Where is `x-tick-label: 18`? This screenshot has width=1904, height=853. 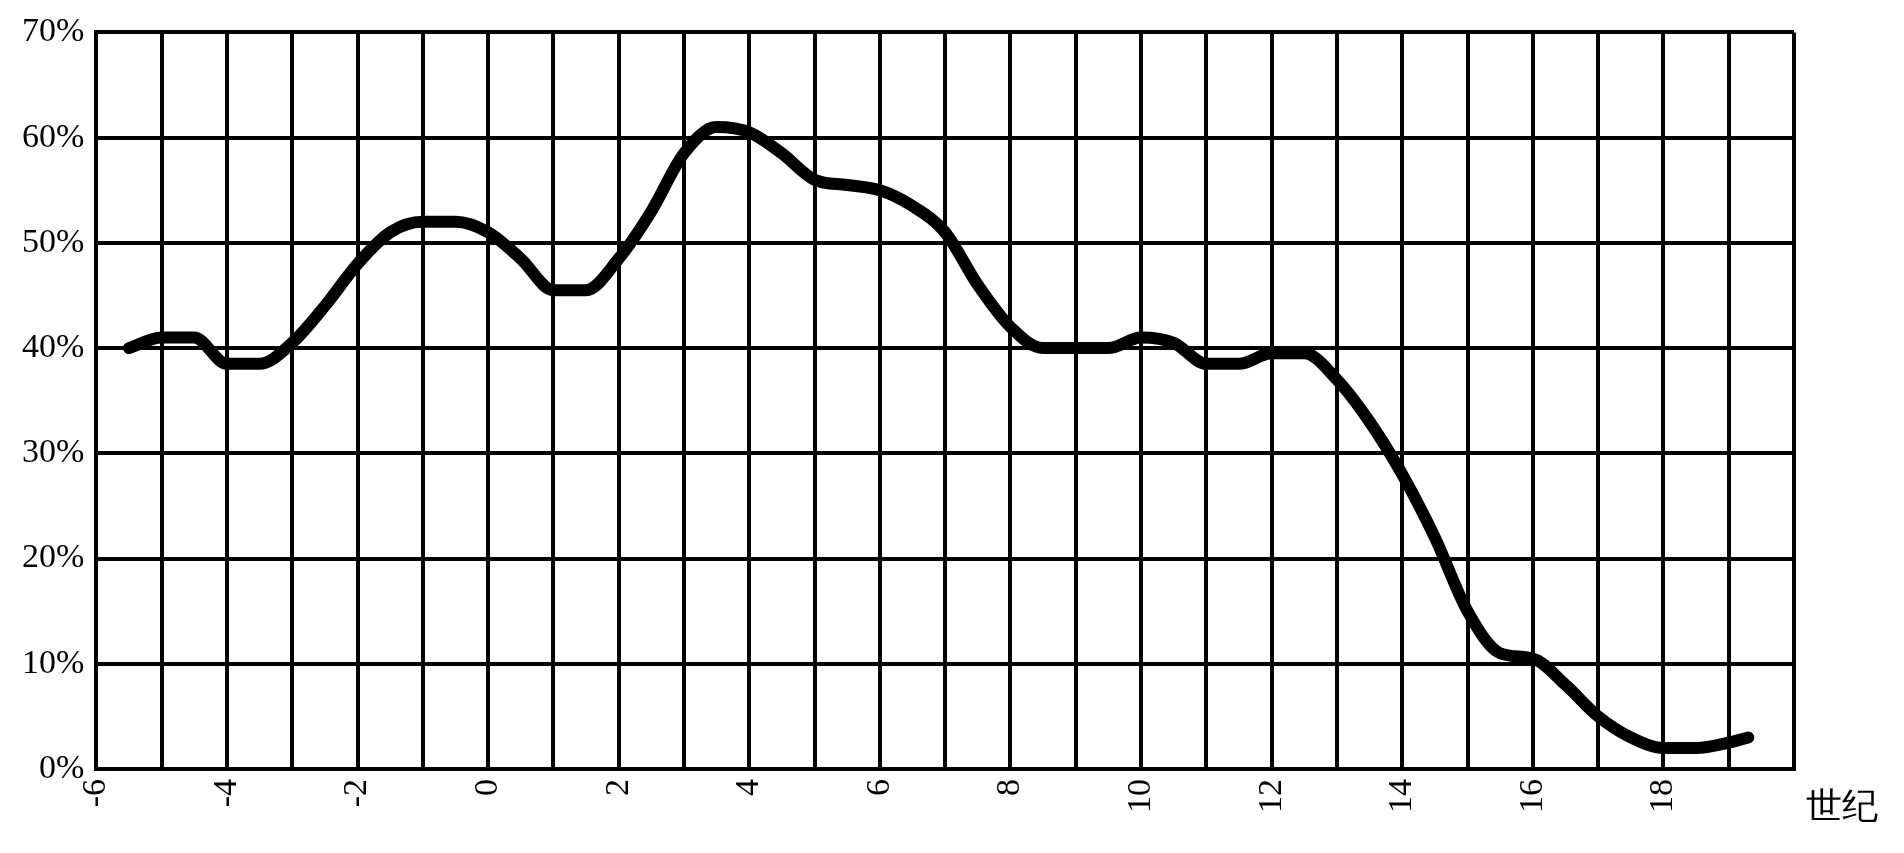
x-tick-label: 18 is located at coordinates (1661, 796).